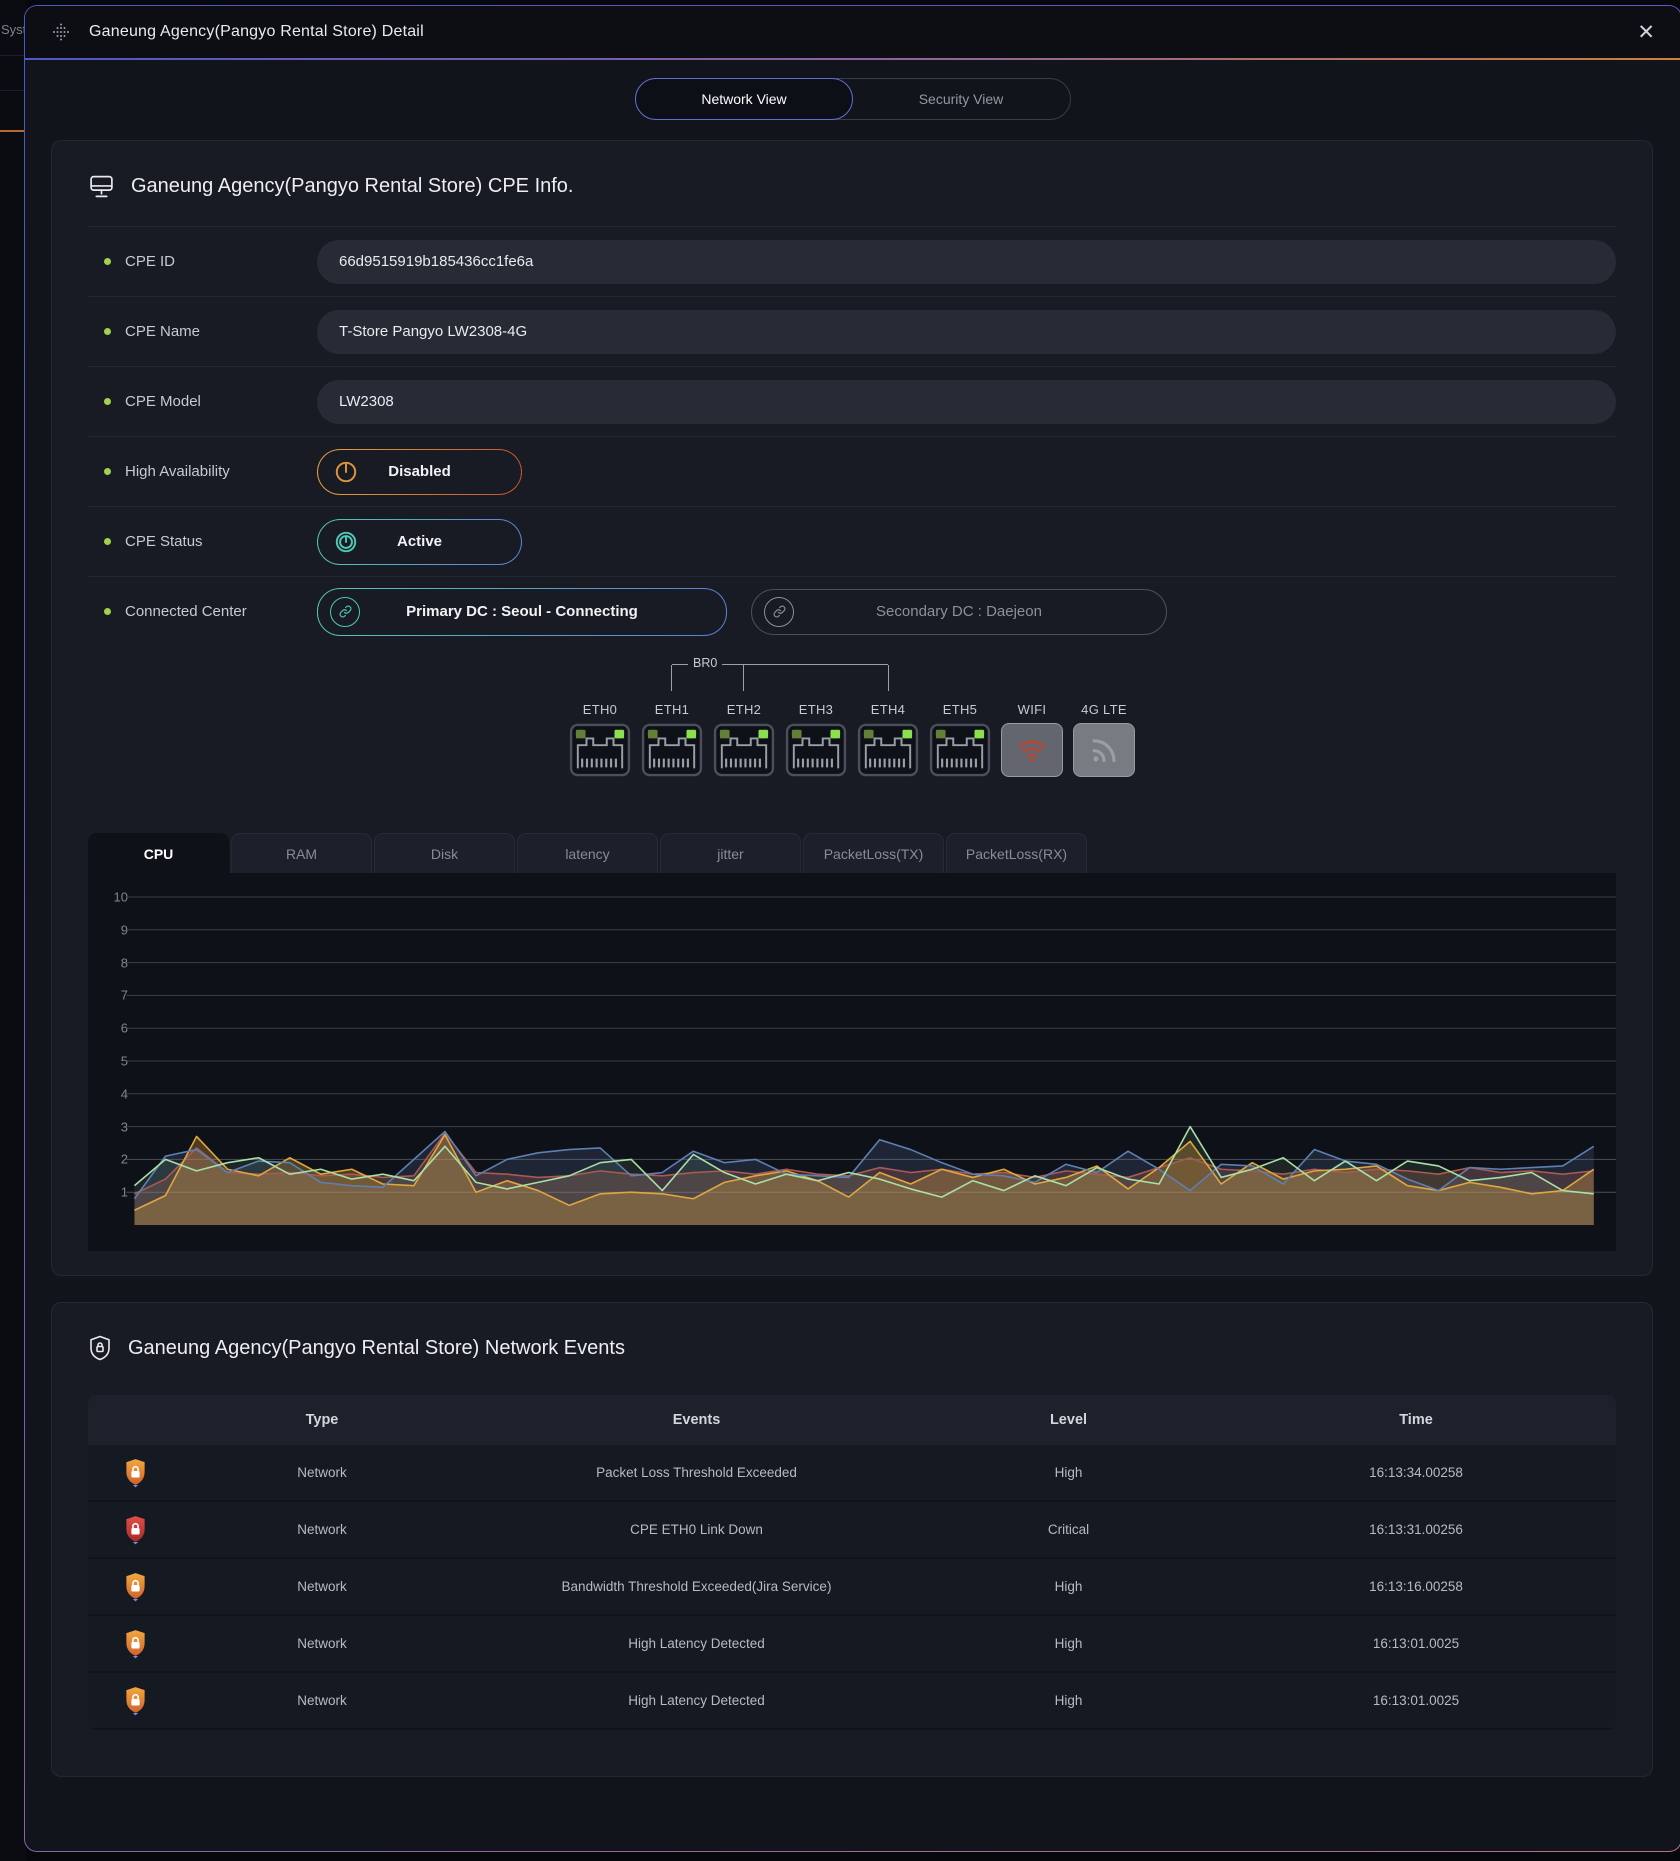  I want to click on metric-tab-disk: Disk, so click(444, 853).